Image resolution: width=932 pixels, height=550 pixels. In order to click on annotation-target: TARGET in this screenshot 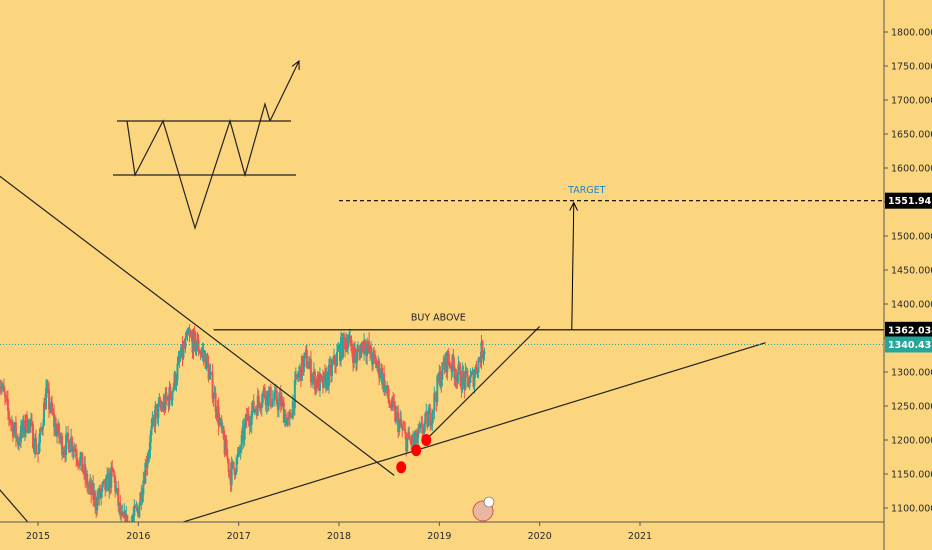, I will do `click(586, 190)`.